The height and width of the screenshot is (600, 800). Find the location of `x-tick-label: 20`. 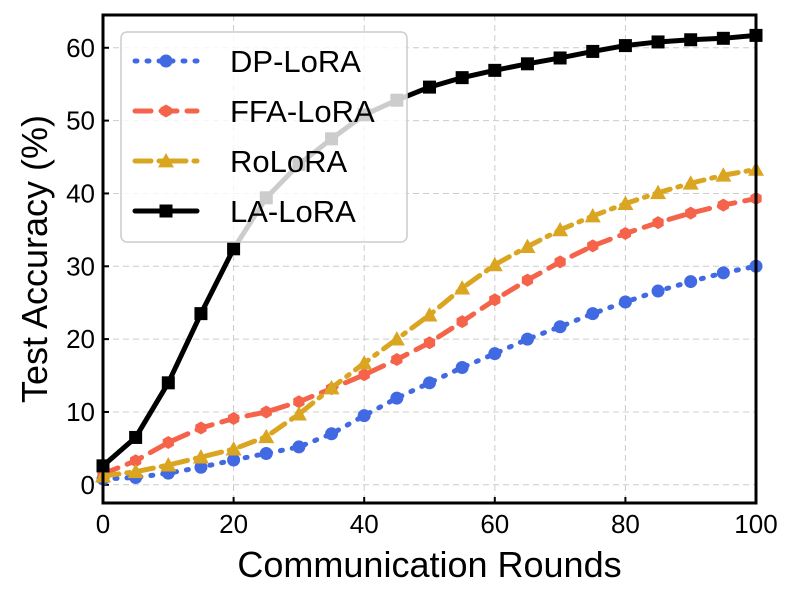

x-tick-label: 20 is located at coordinates (233, 524).